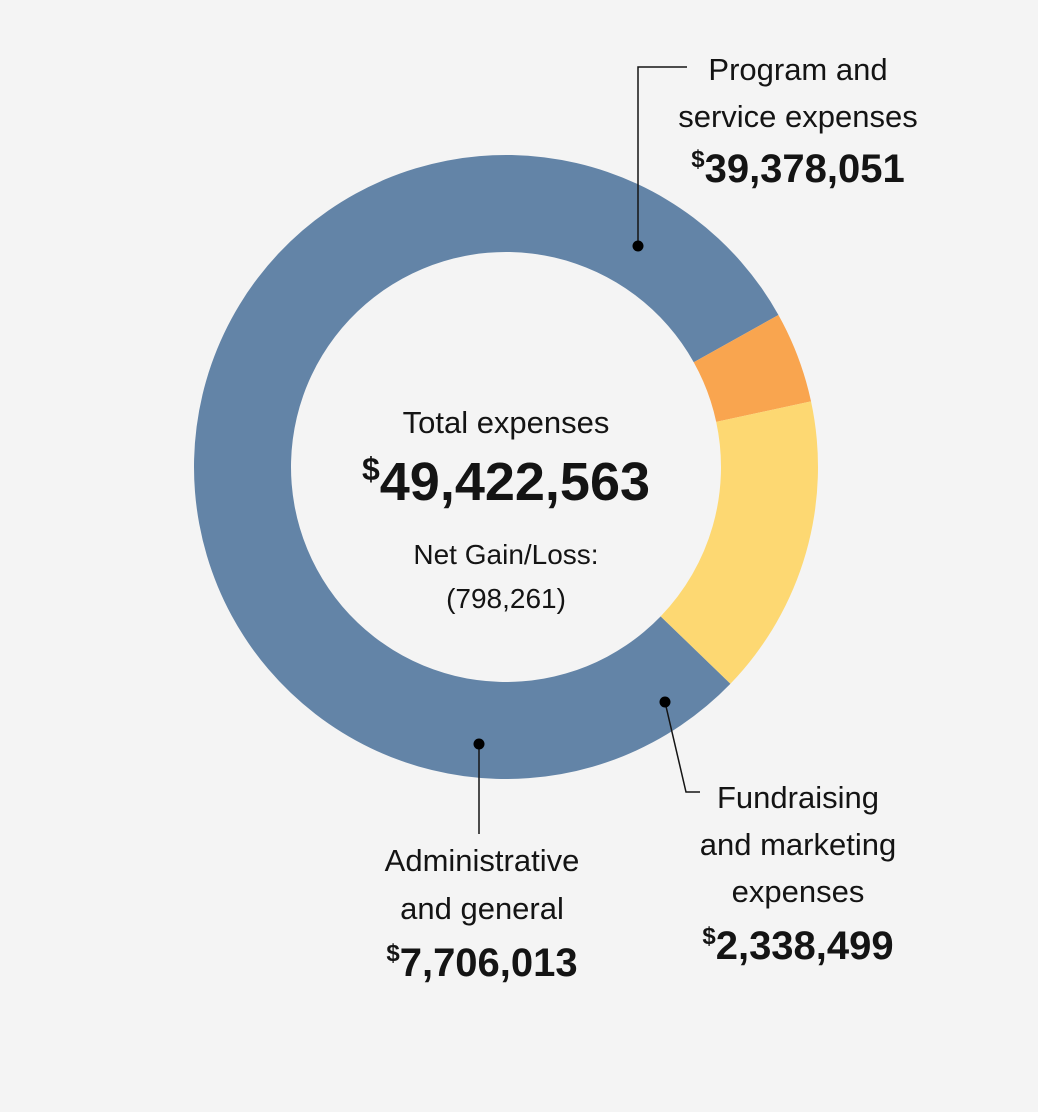 The width and height of the screenshot is (1038, 1112). Describe the element at coordinates (665, 702) in the screenshot. I see `leader-dot-fundraising` at that location.